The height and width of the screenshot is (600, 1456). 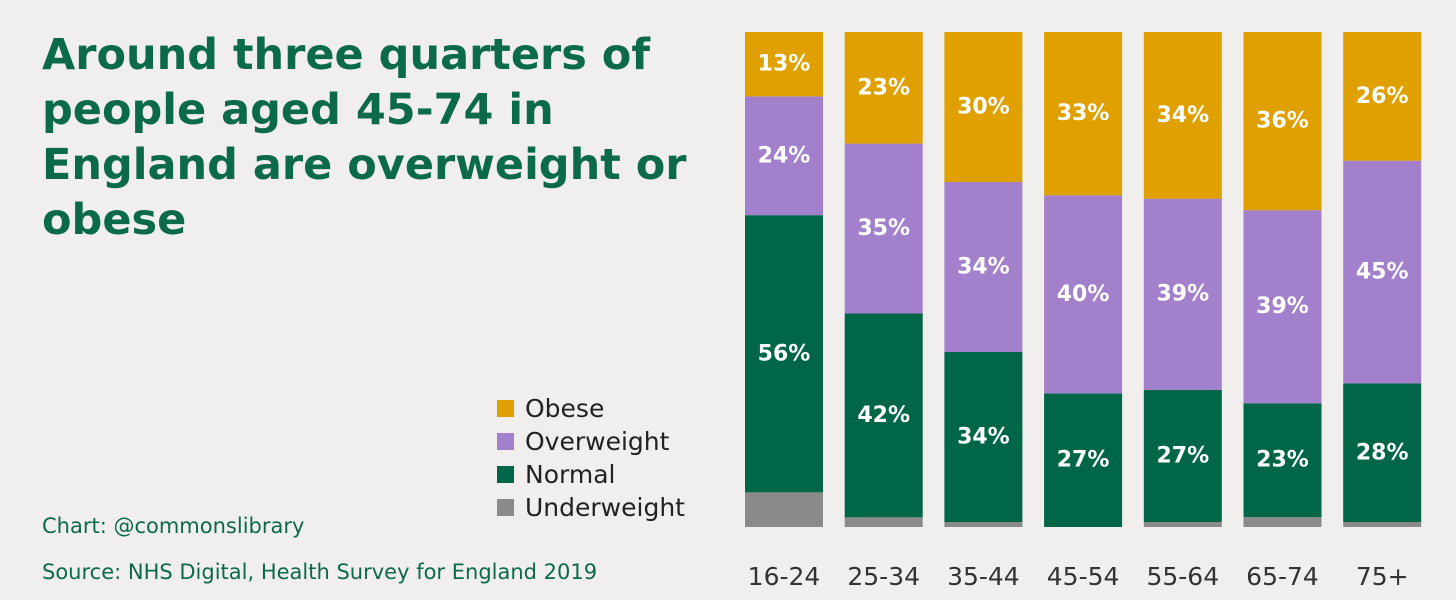 What do you see at coordinates (1382, 576) in the screenshot?
I see `x-tick-label-75+: 75+` at bounding box center [1382, 576].